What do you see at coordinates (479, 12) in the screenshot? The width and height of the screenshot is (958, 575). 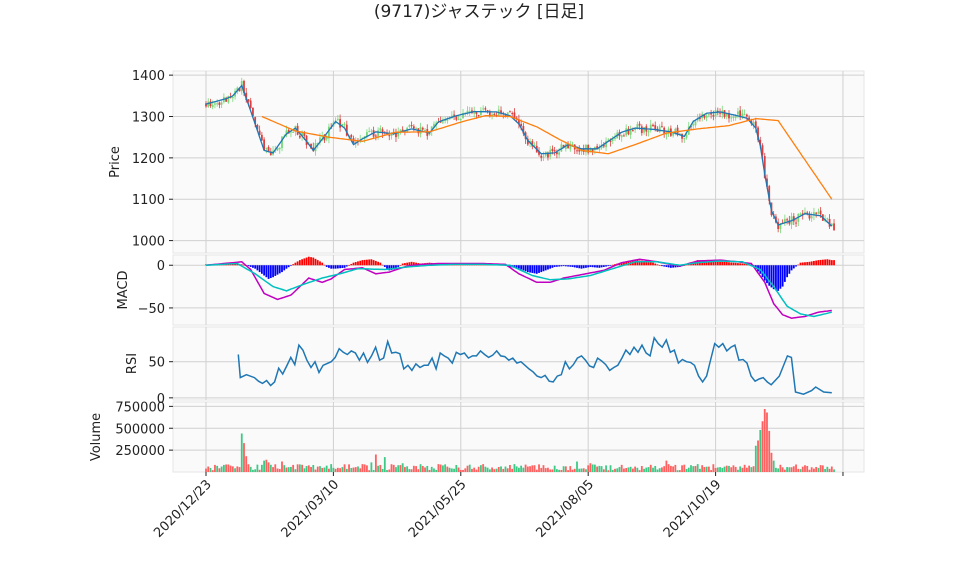 I see `chart-title: (9717)ジャステック [日足]` at bounding box center [479, 12].